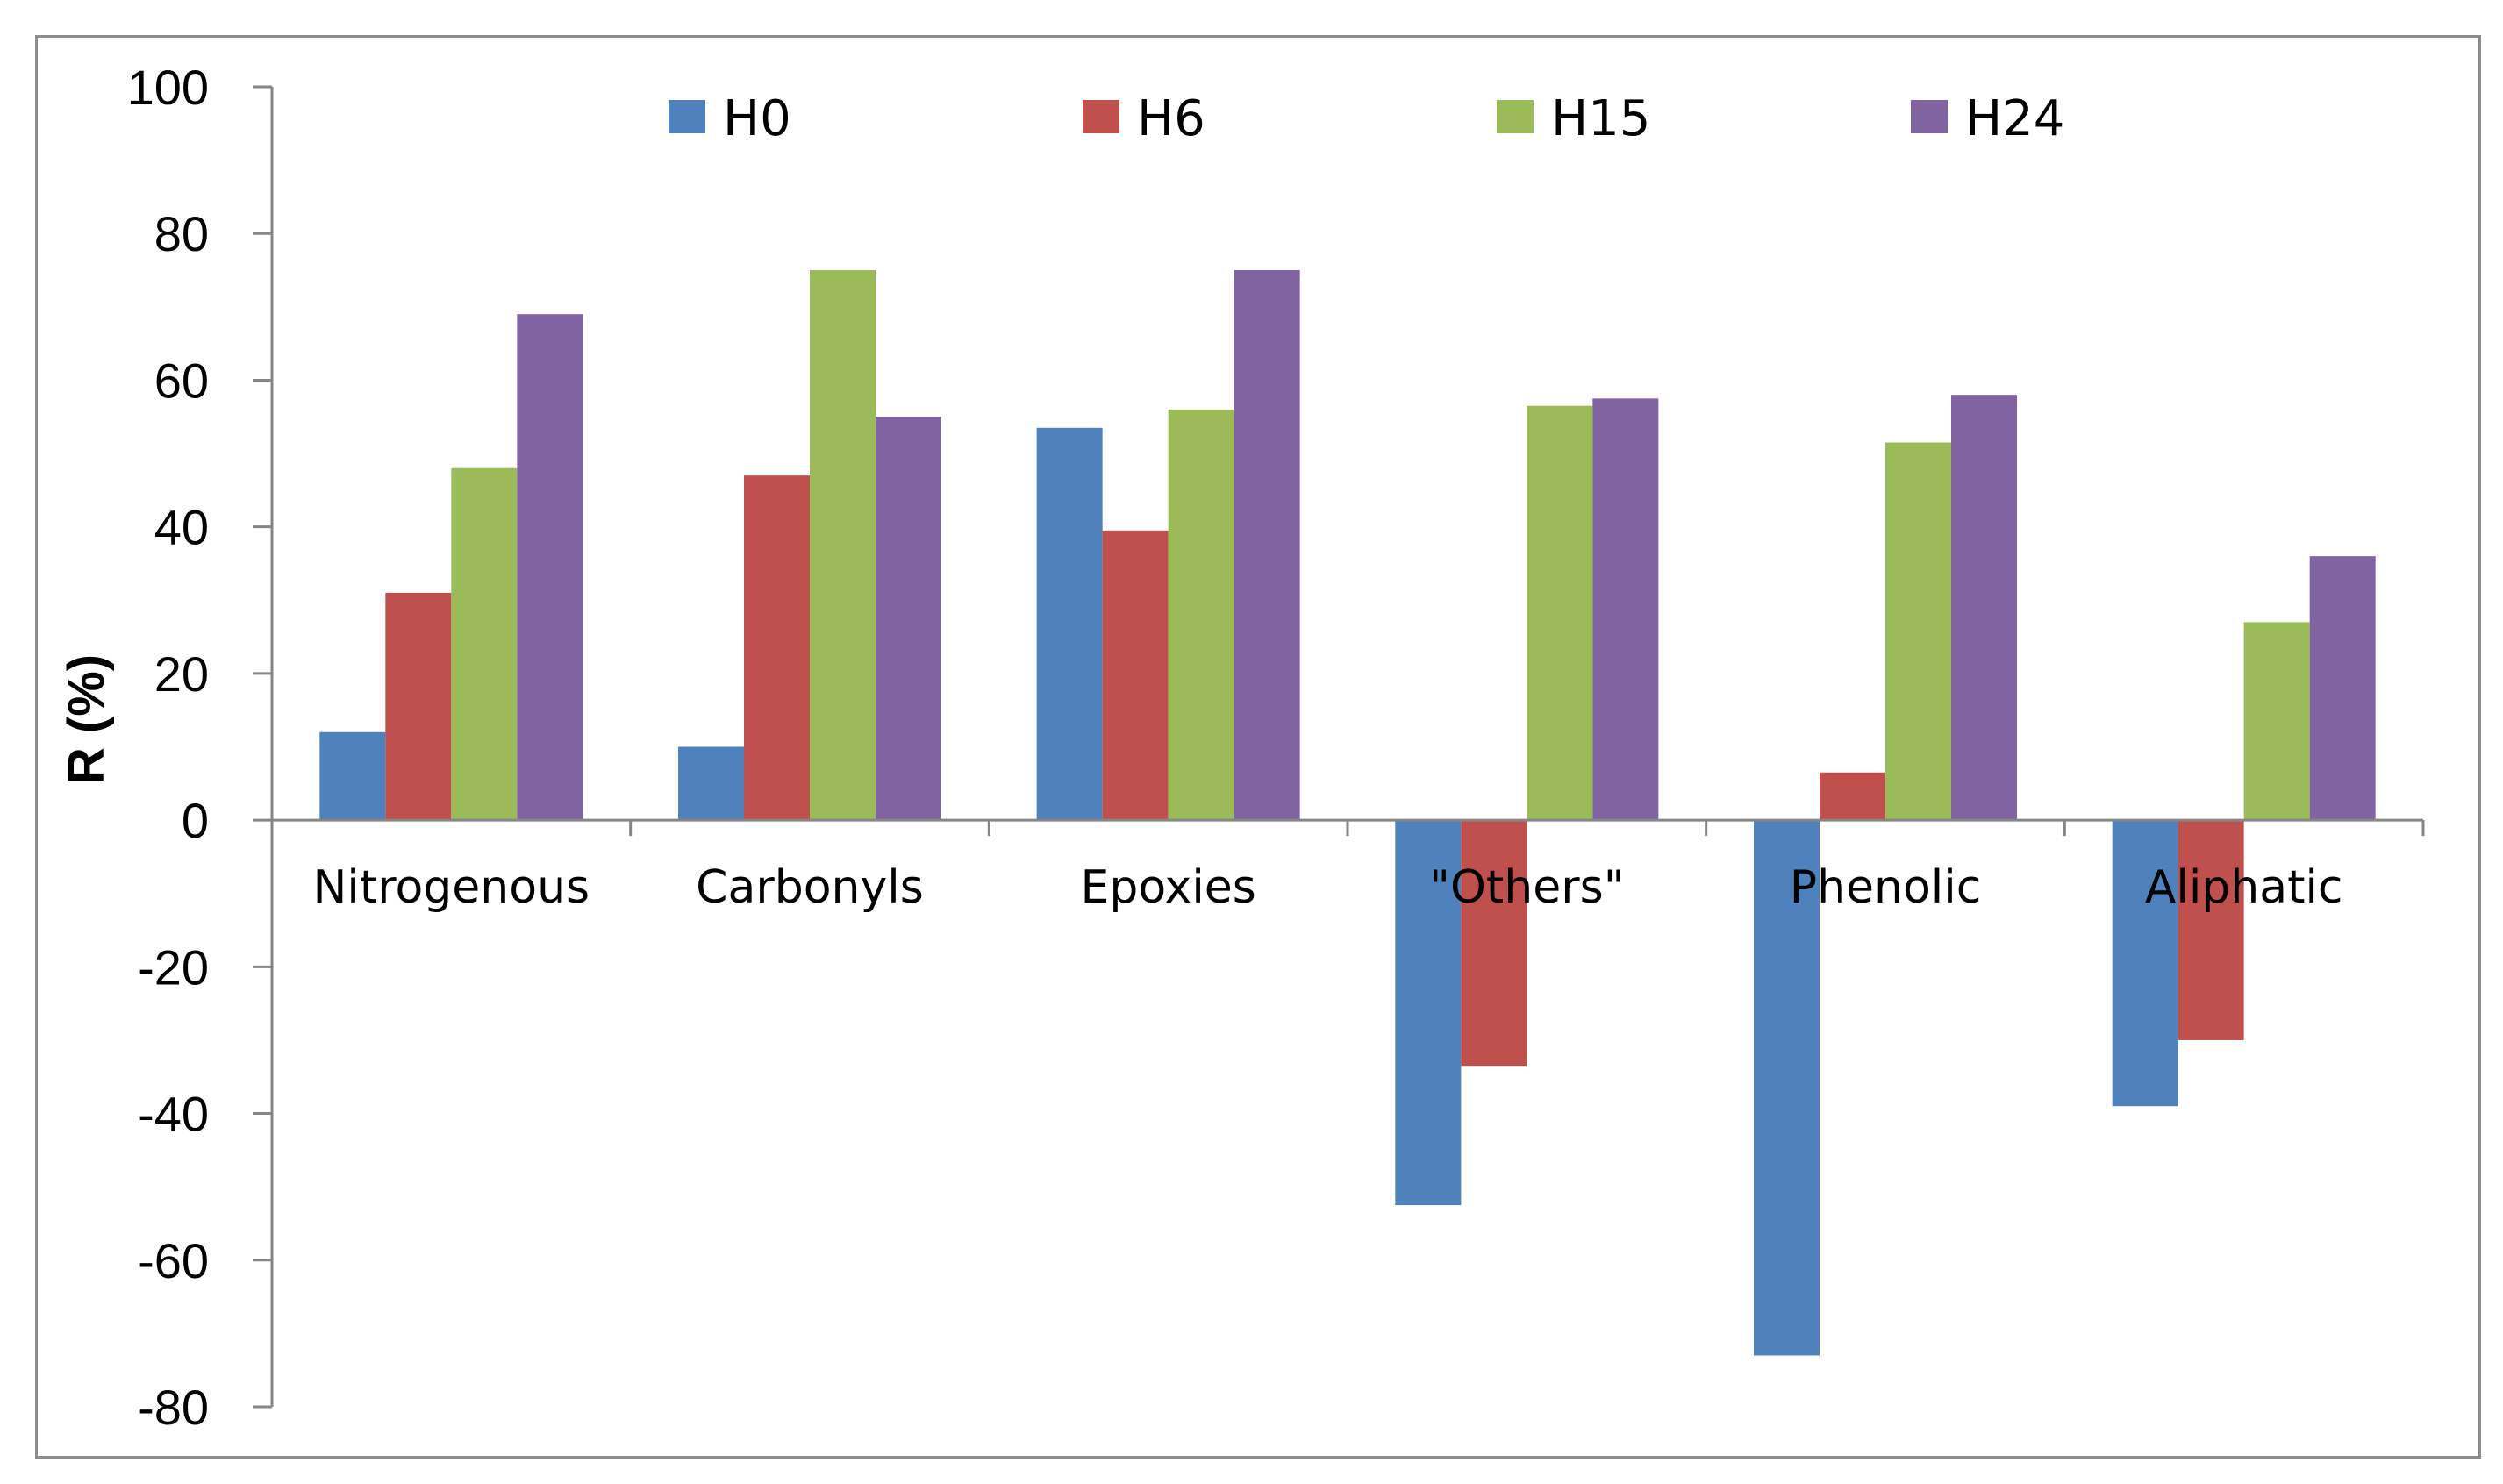 The image size is (2503, 1484). What do you see at coordinates (195, 820) in the screenshot?
I see `y-tick-label: 0` at bounding box center [195, 820].